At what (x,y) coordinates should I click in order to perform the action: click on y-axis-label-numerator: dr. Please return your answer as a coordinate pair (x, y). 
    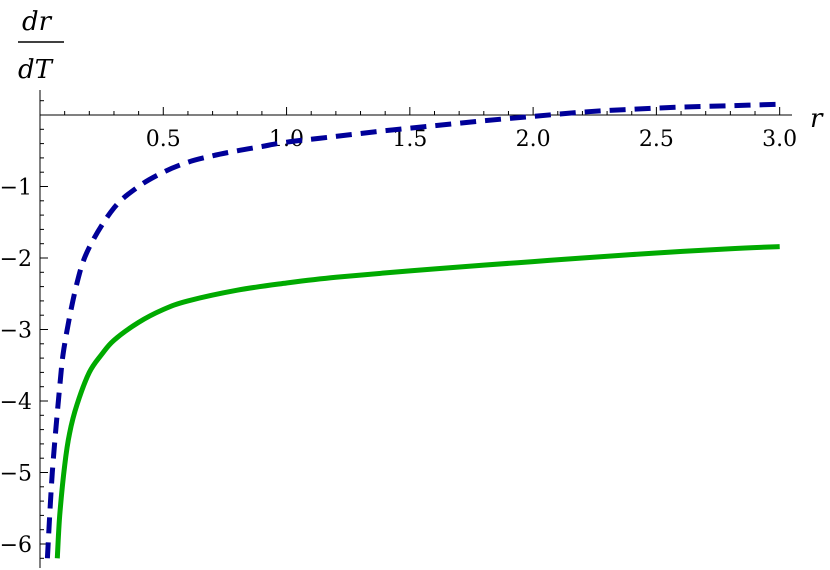
    Looking at the image, I should click on (37, 22).